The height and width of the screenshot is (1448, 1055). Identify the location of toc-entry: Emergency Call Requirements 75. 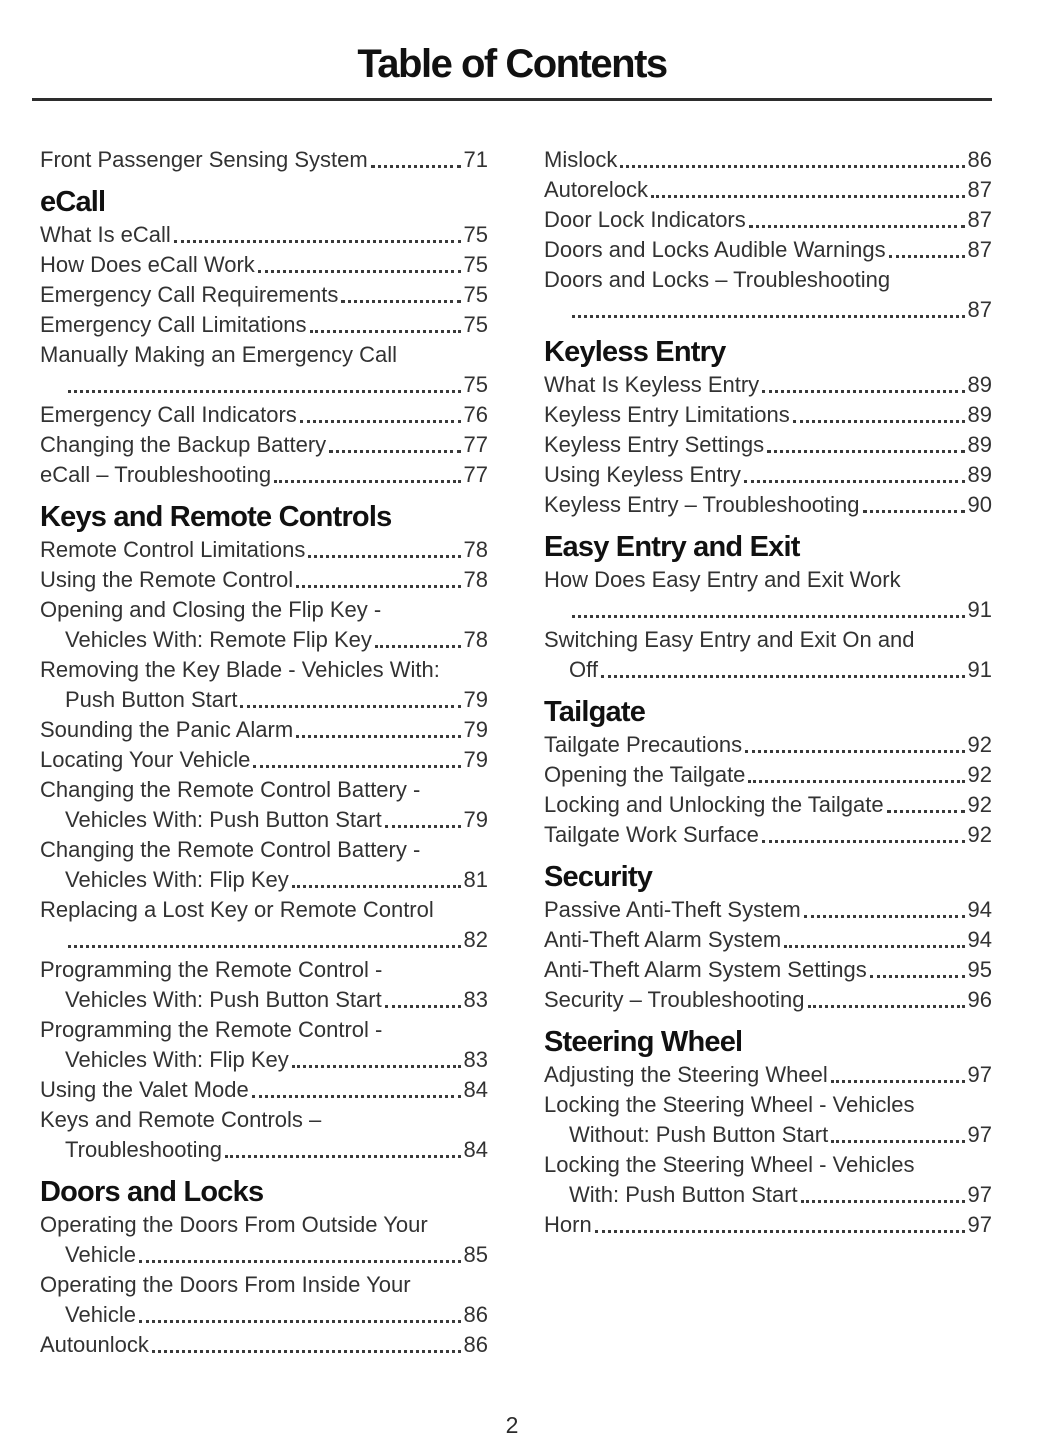
(264, 295).